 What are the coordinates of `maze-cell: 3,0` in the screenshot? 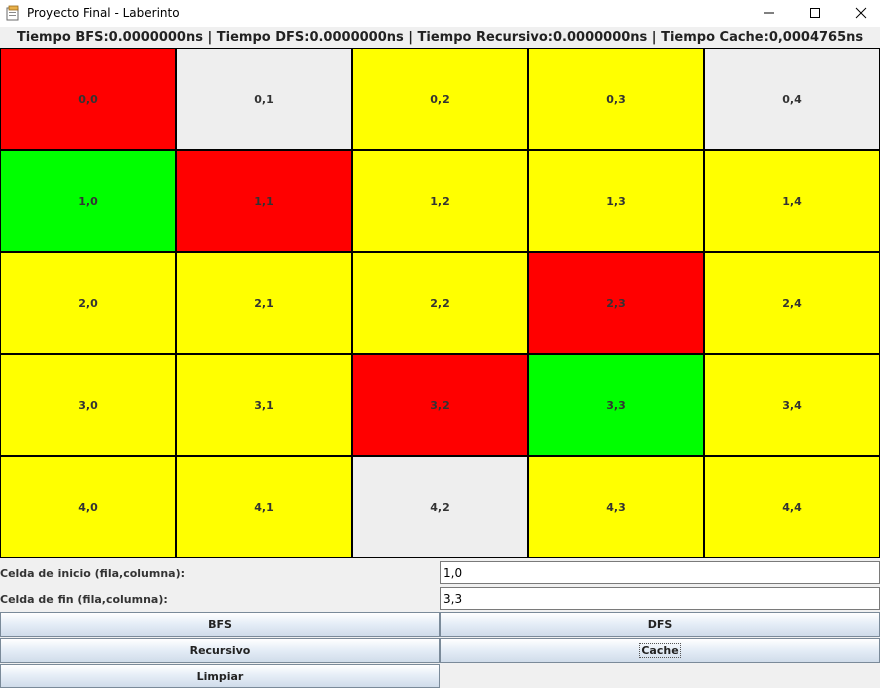 It's located at (88, 405).